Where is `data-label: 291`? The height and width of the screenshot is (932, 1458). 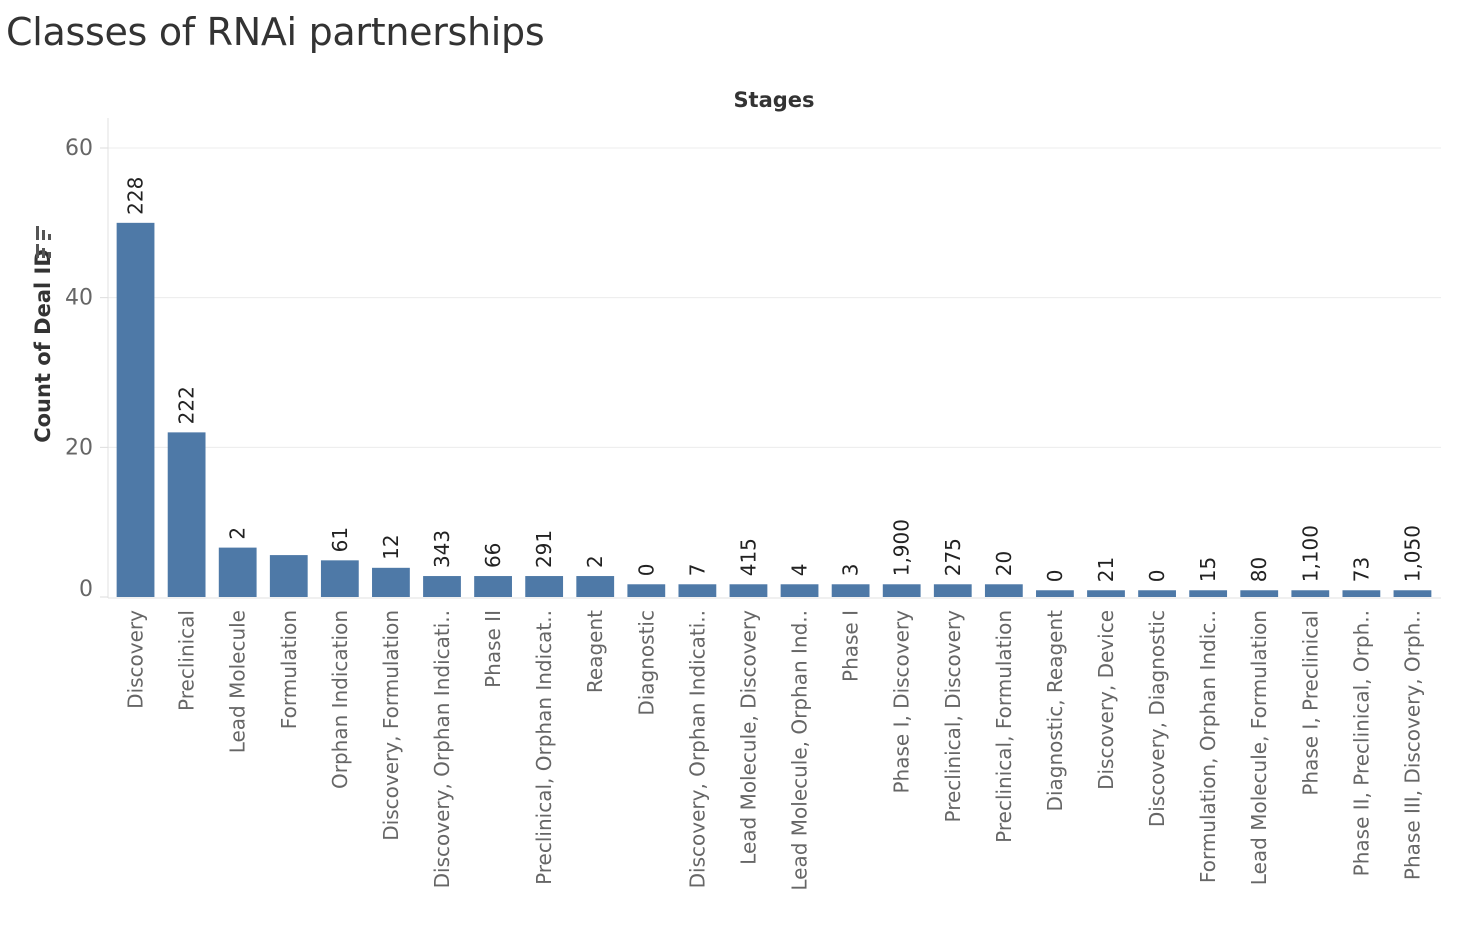
data-label: 291 is located at coordinates (544, 549).